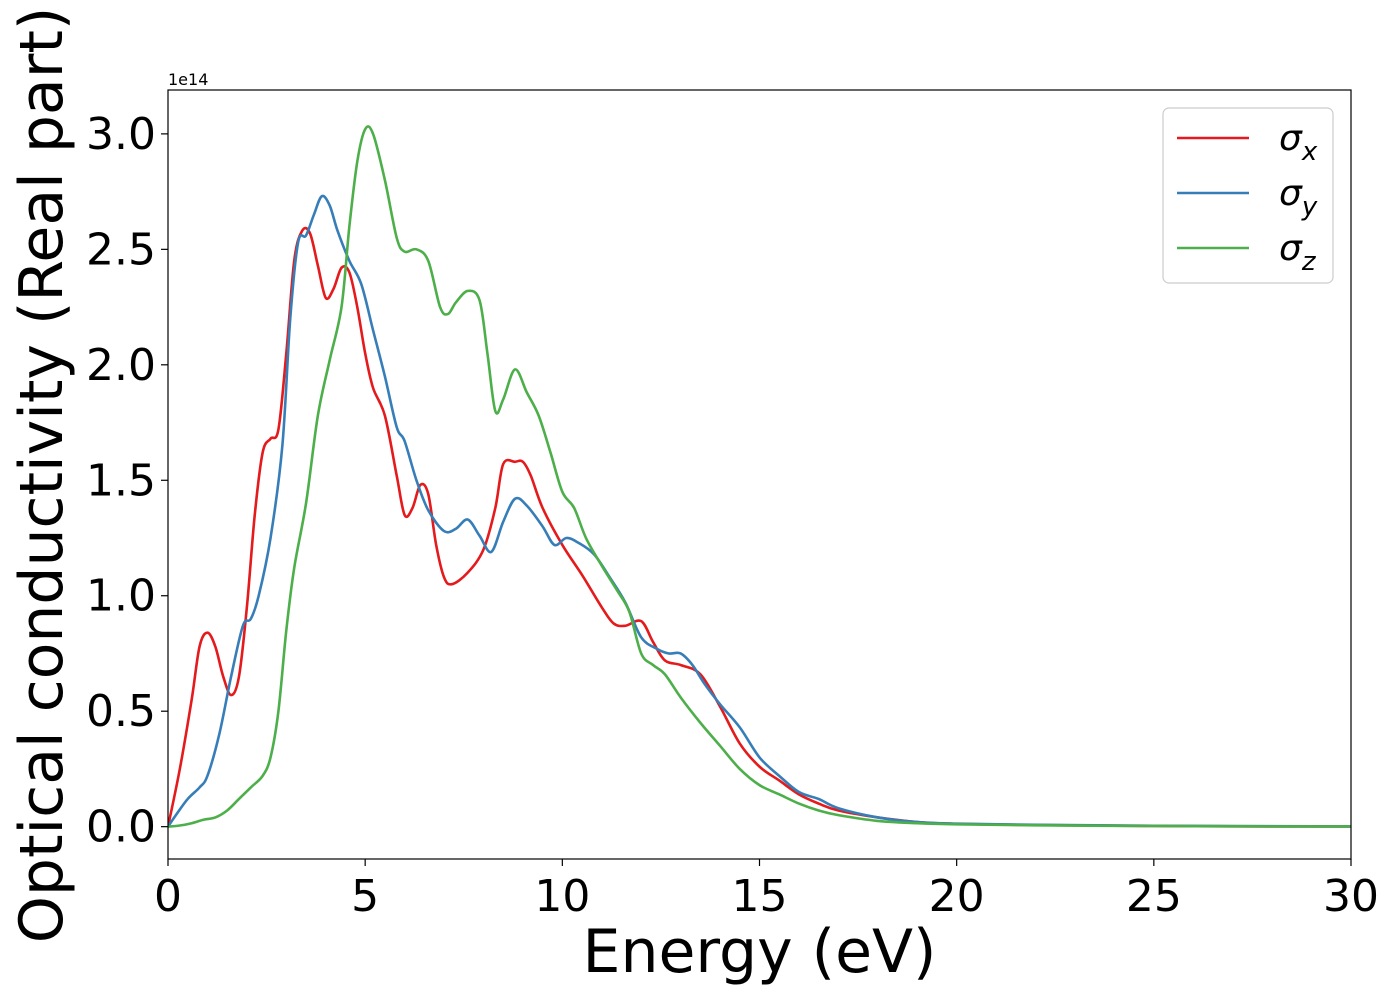 This screenshot has height=1000, width=1400. What do you see at coordinates (168, 896) in the screenshot?
I see `x-tick-label: 0` at bounding box center [168, 896].